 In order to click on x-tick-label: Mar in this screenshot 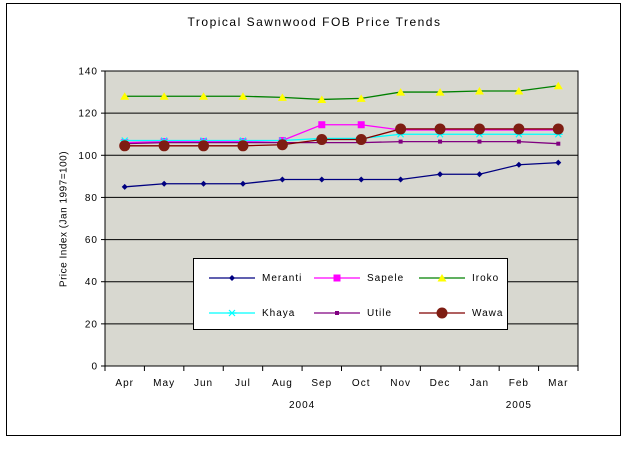, I will do `click(558, 383)`.